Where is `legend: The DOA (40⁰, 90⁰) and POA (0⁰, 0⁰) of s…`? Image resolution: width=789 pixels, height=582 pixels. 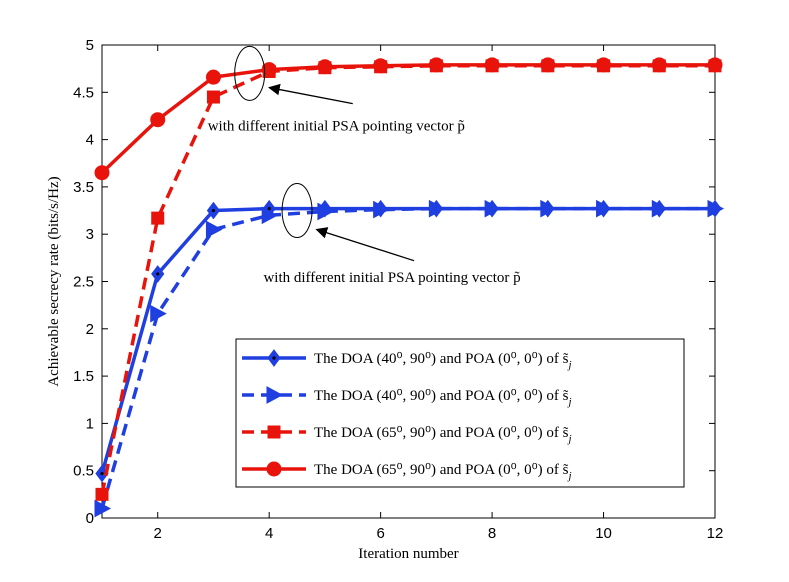 legend: The DOA (40⁰, 90⁰) and POA (0⁰, 0⁰) of s… is located at coordinates (460, 413).